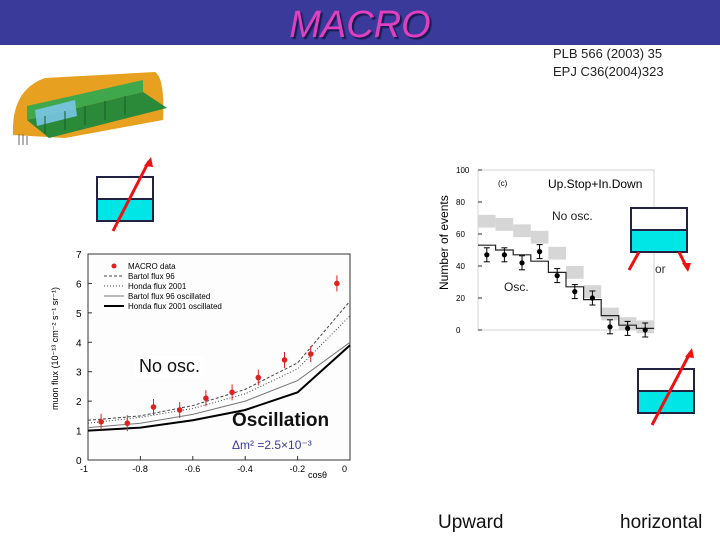 Image resolution: width=720 pixels, height=540 pixels. What do you see at coordinates (55, 348) in the screenshot?
I see `y-axis-label: muon flux (10⁻¹³ cm⁻² s⁻¹ sr⁻¹)` at bounding box center [55, 348].